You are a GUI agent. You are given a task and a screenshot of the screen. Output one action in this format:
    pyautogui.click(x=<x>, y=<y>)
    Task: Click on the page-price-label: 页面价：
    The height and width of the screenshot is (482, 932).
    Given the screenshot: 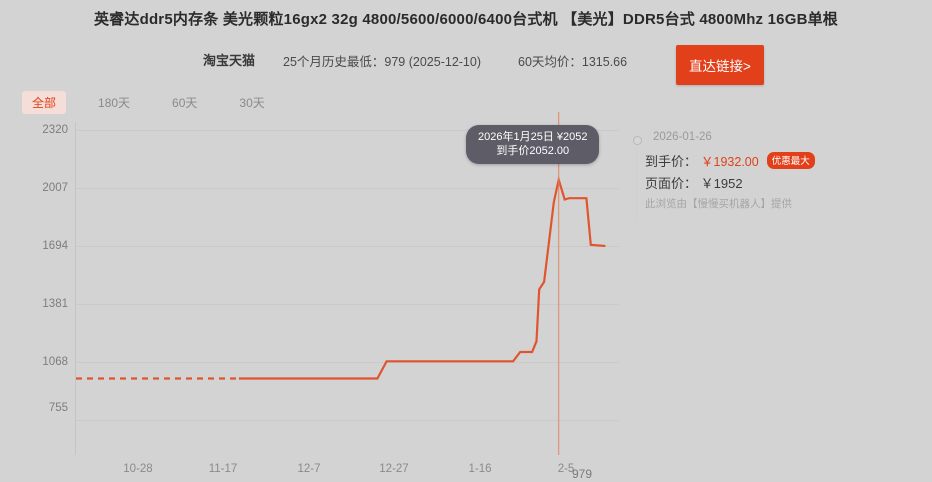 What is the action you would take?
    pyautogui.click(x=671, y=183)
    